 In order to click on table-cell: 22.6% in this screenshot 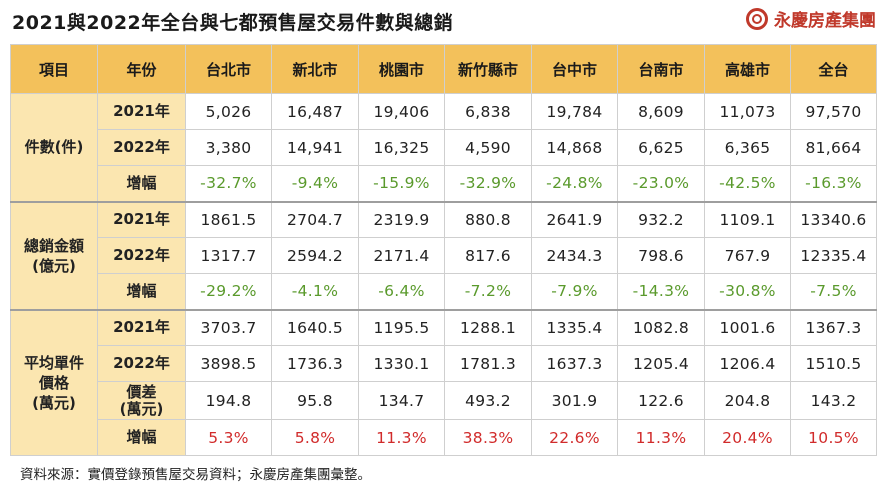, I will do `click(574, 437)`.